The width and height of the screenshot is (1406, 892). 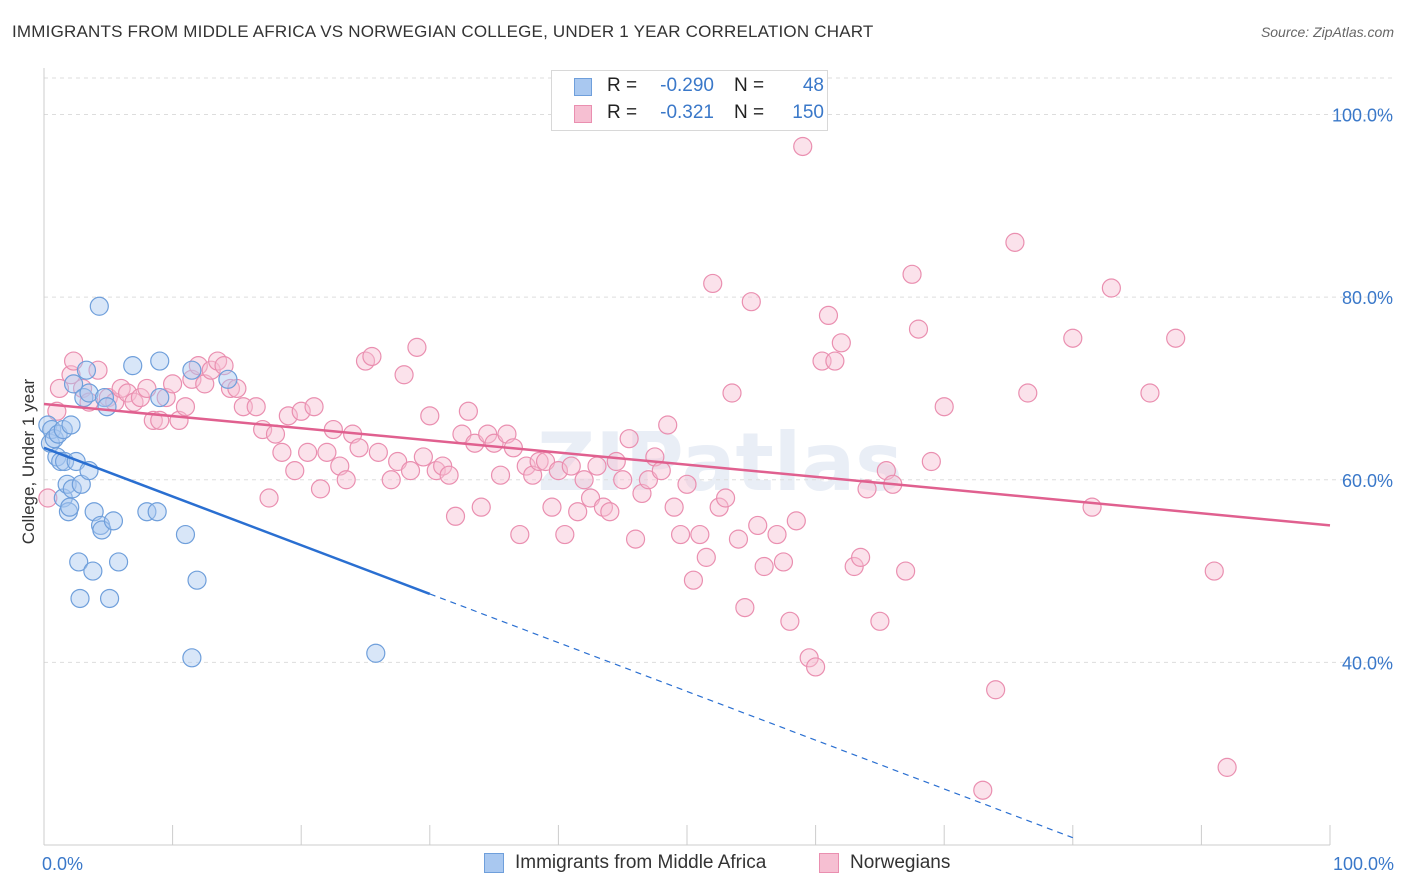 I want to click on blue-trend-extension, so click(x=751, y=716).